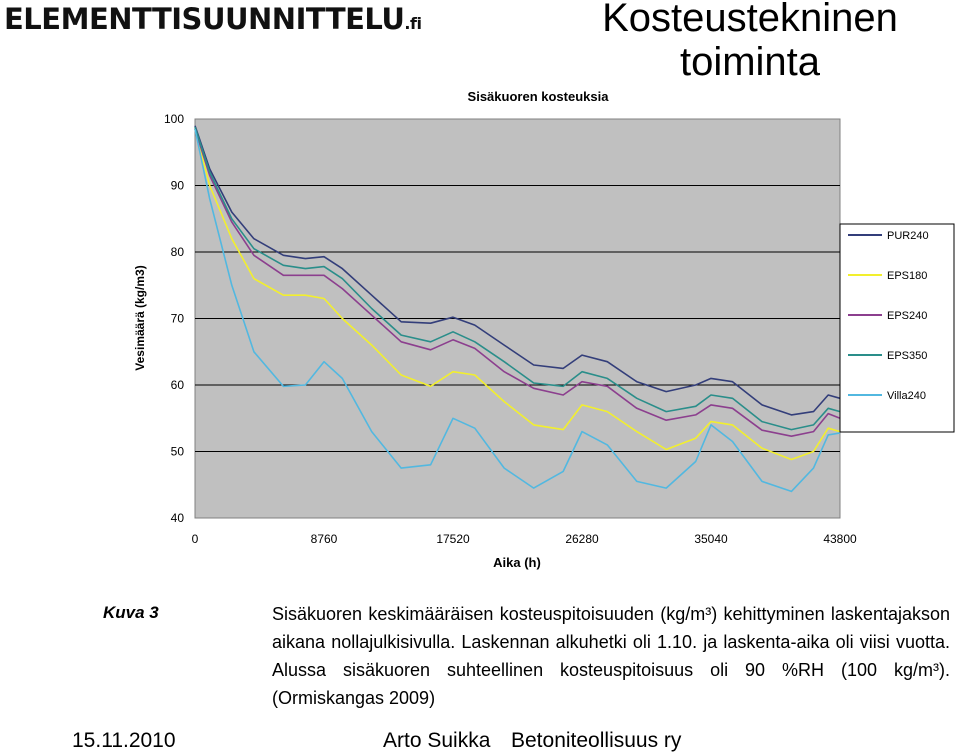 The width and height of the screenshot is (959, 754). I want to click on legend-box, so click(897, 328).